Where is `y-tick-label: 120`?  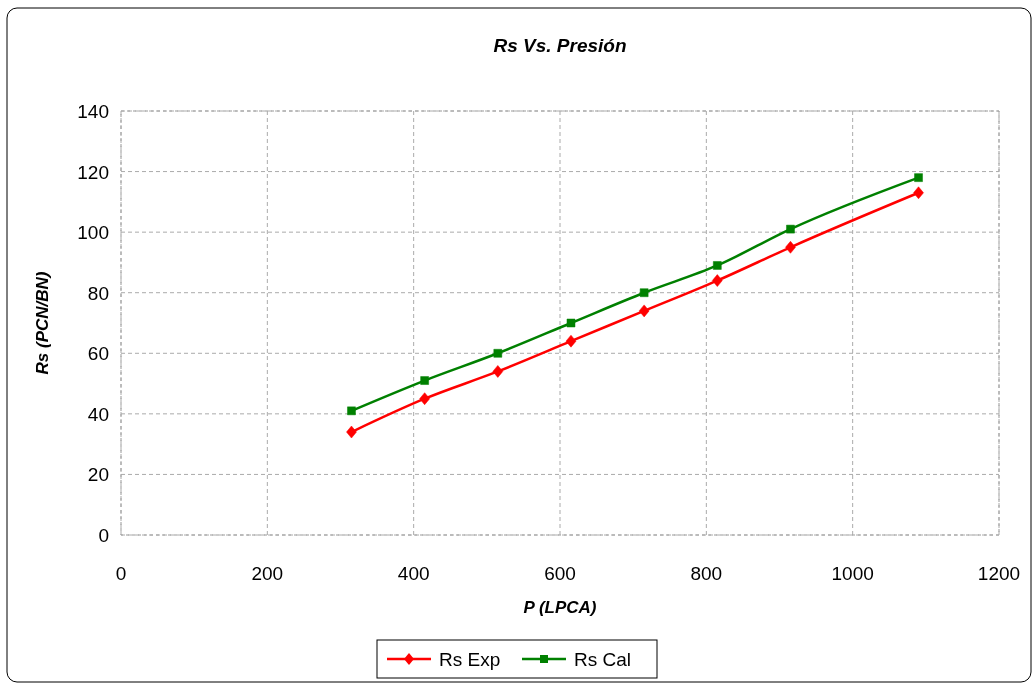
y-tick-label: 120 is located at coordinates (93, 172).